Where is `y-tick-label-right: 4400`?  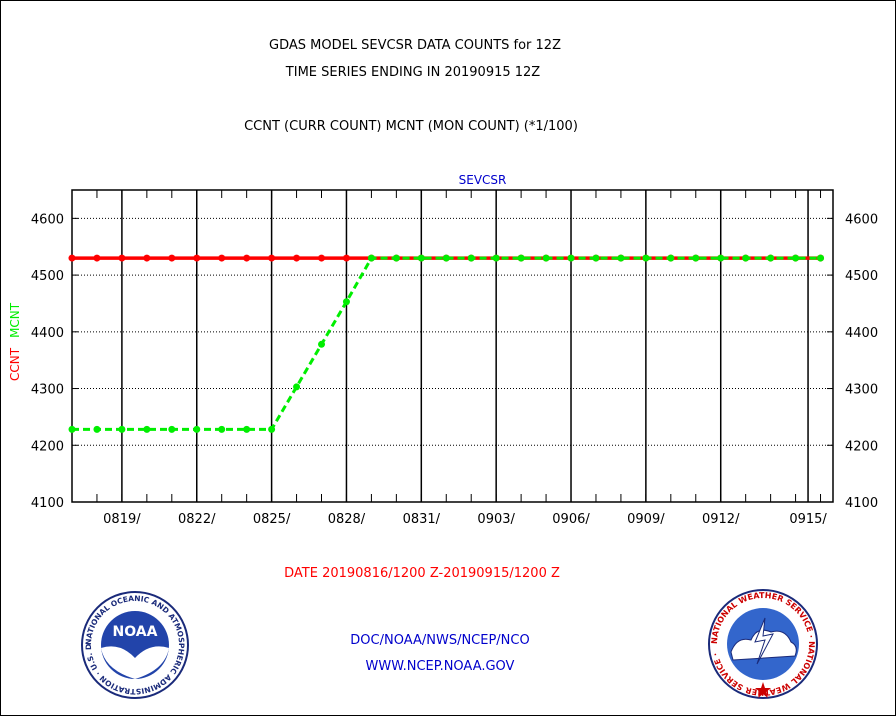 y-tick-label-right: 4400 is located at coordinates (861, 333).